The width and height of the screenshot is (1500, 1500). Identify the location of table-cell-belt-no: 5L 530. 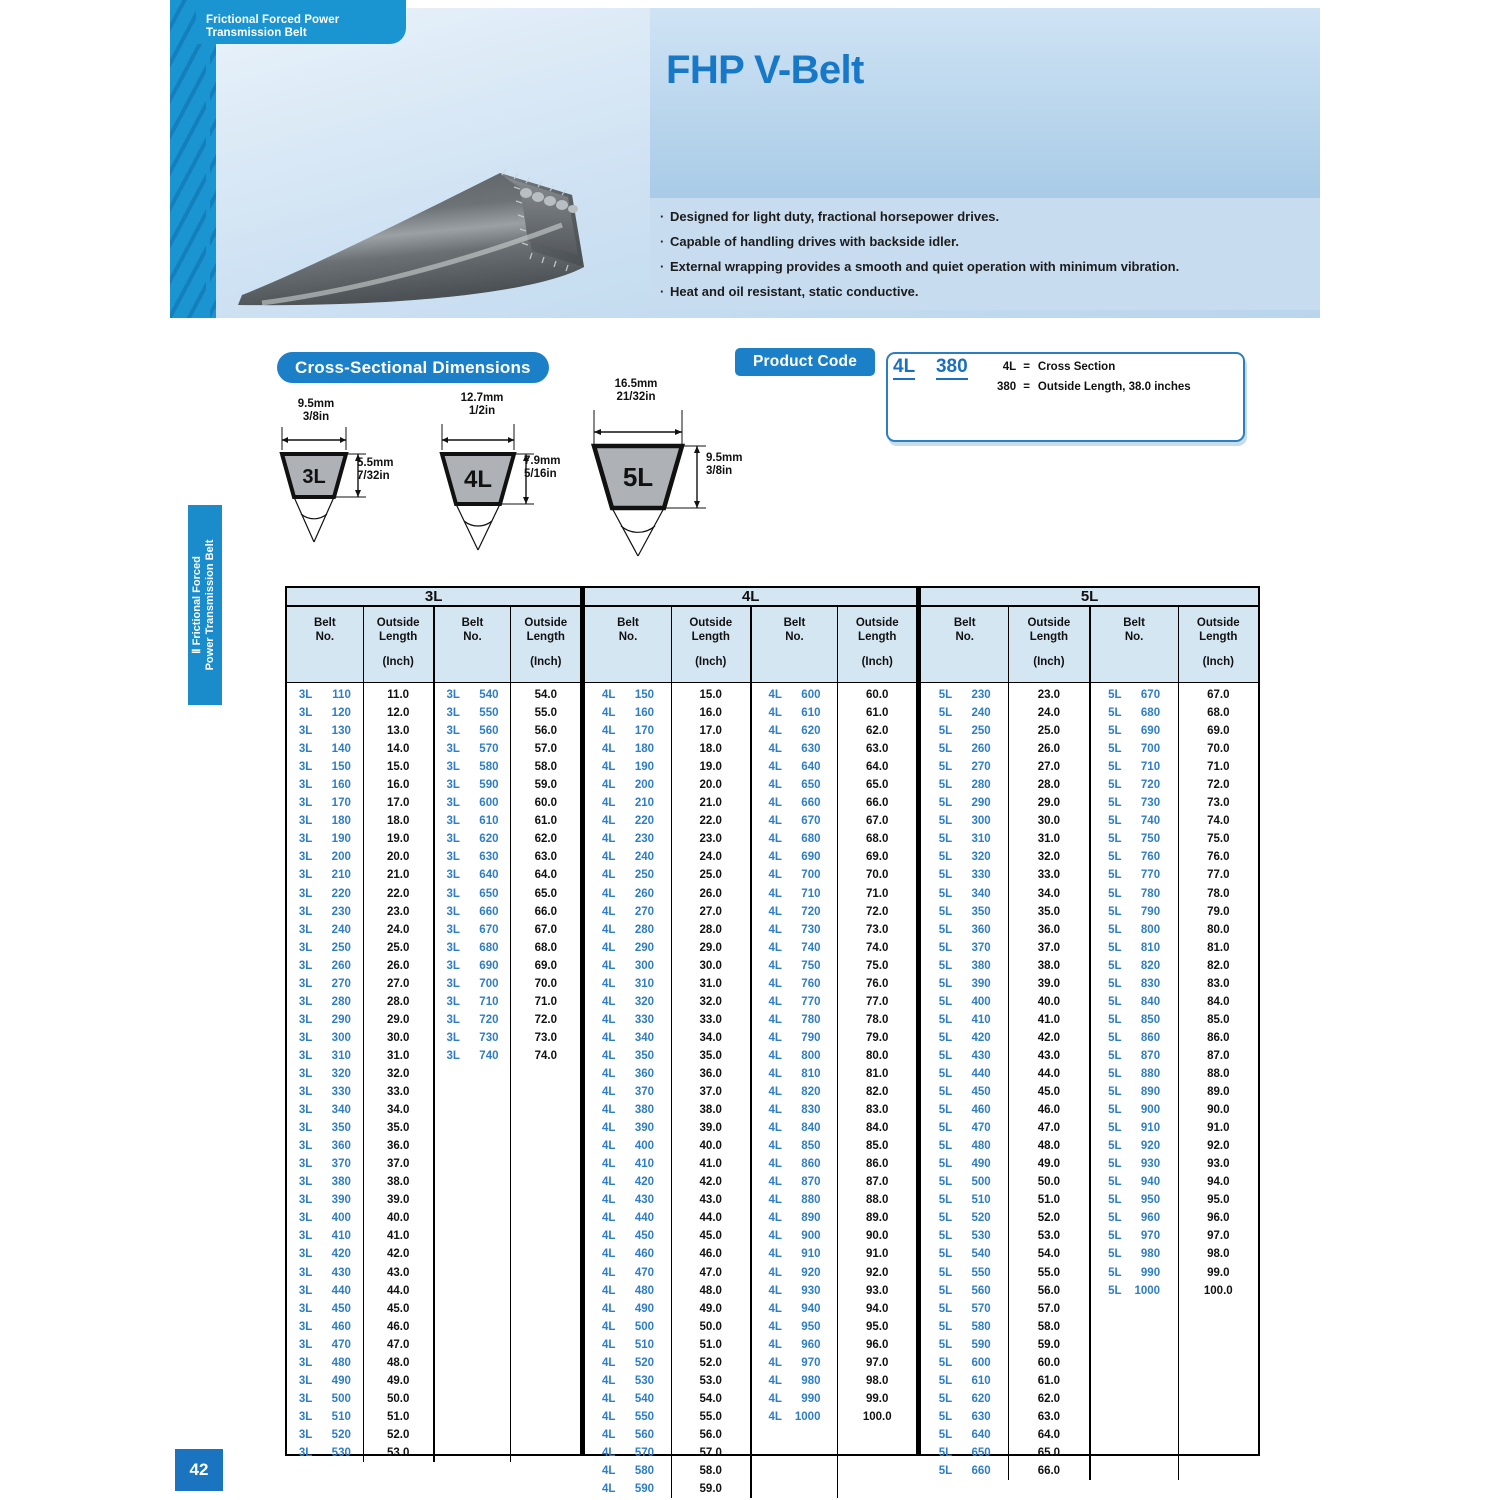
(964, 1236).